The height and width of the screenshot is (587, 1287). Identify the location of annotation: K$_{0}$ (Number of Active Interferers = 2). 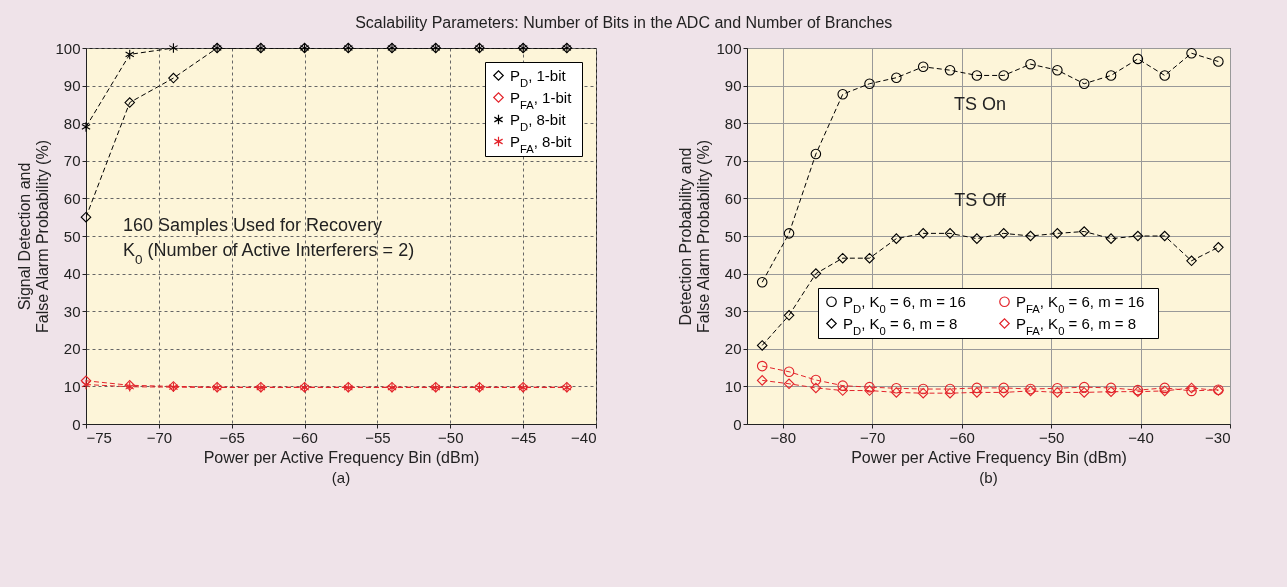
(269, 253).